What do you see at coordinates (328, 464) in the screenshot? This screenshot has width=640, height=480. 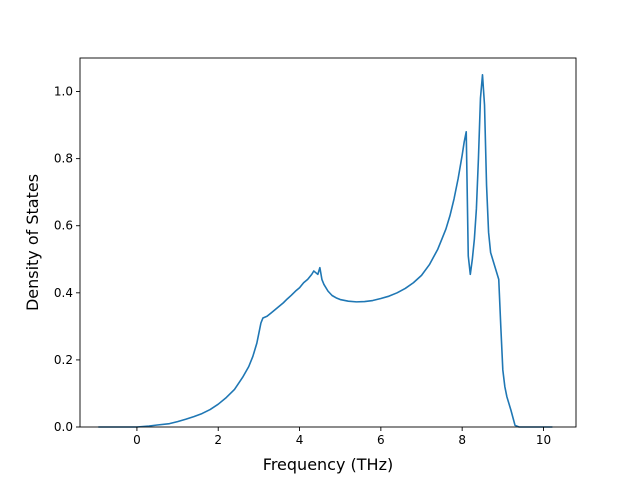 I see `x-axis-label: Frequency (THz)` at bounding box center [328, 464].